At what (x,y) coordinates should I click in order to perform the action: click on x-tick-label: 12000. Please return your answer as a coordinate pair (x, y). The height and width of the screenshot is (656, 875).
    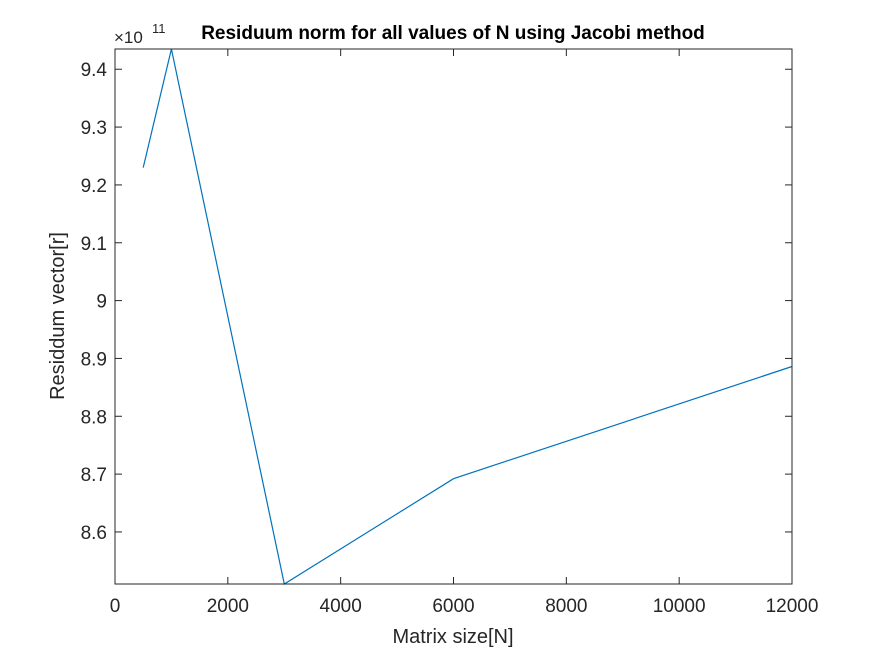
    Looking at the image, I should click on (792, 606).